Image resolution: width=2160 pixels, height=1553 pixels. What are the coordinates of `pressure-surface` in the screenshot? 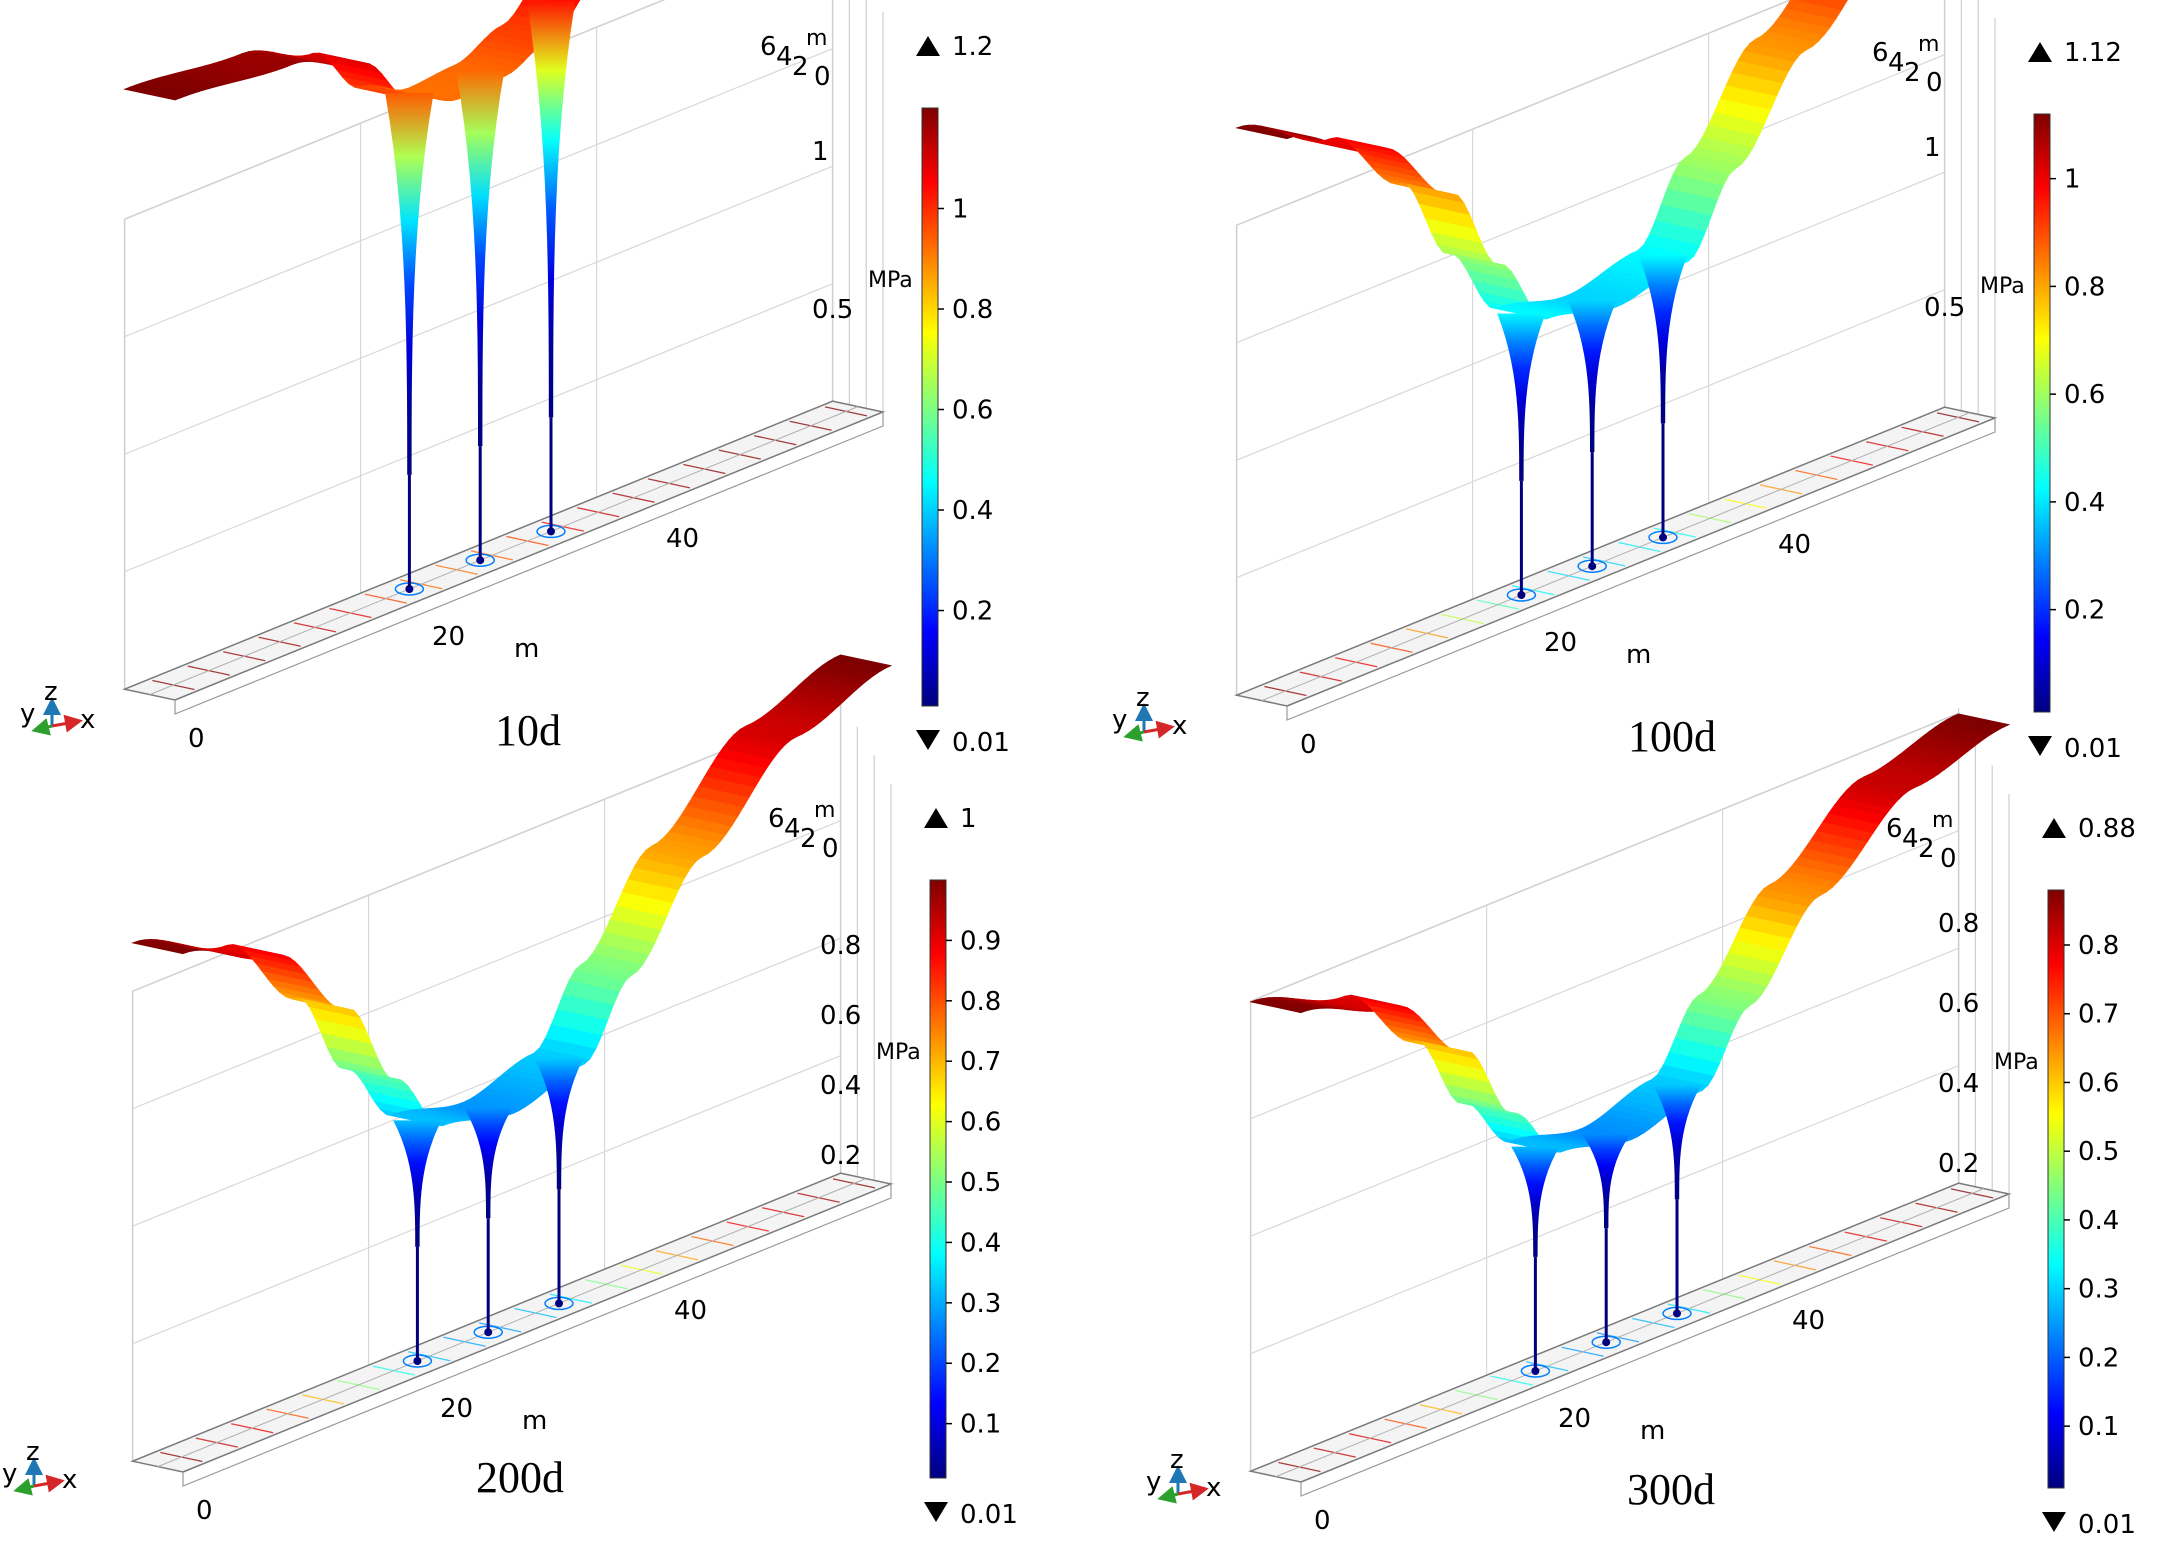 It's located at (352, 294).